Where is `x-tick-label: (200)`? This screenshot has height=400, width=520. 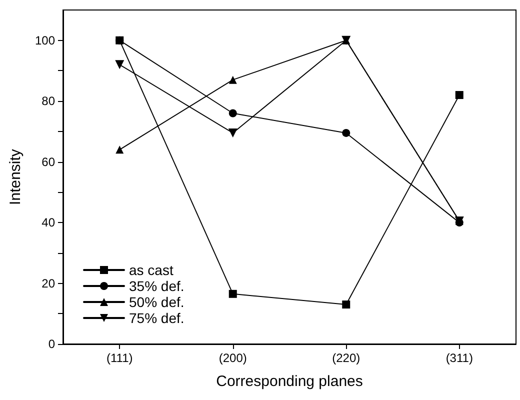 x-tick-label: (200) is located at coordinates (232, 358).